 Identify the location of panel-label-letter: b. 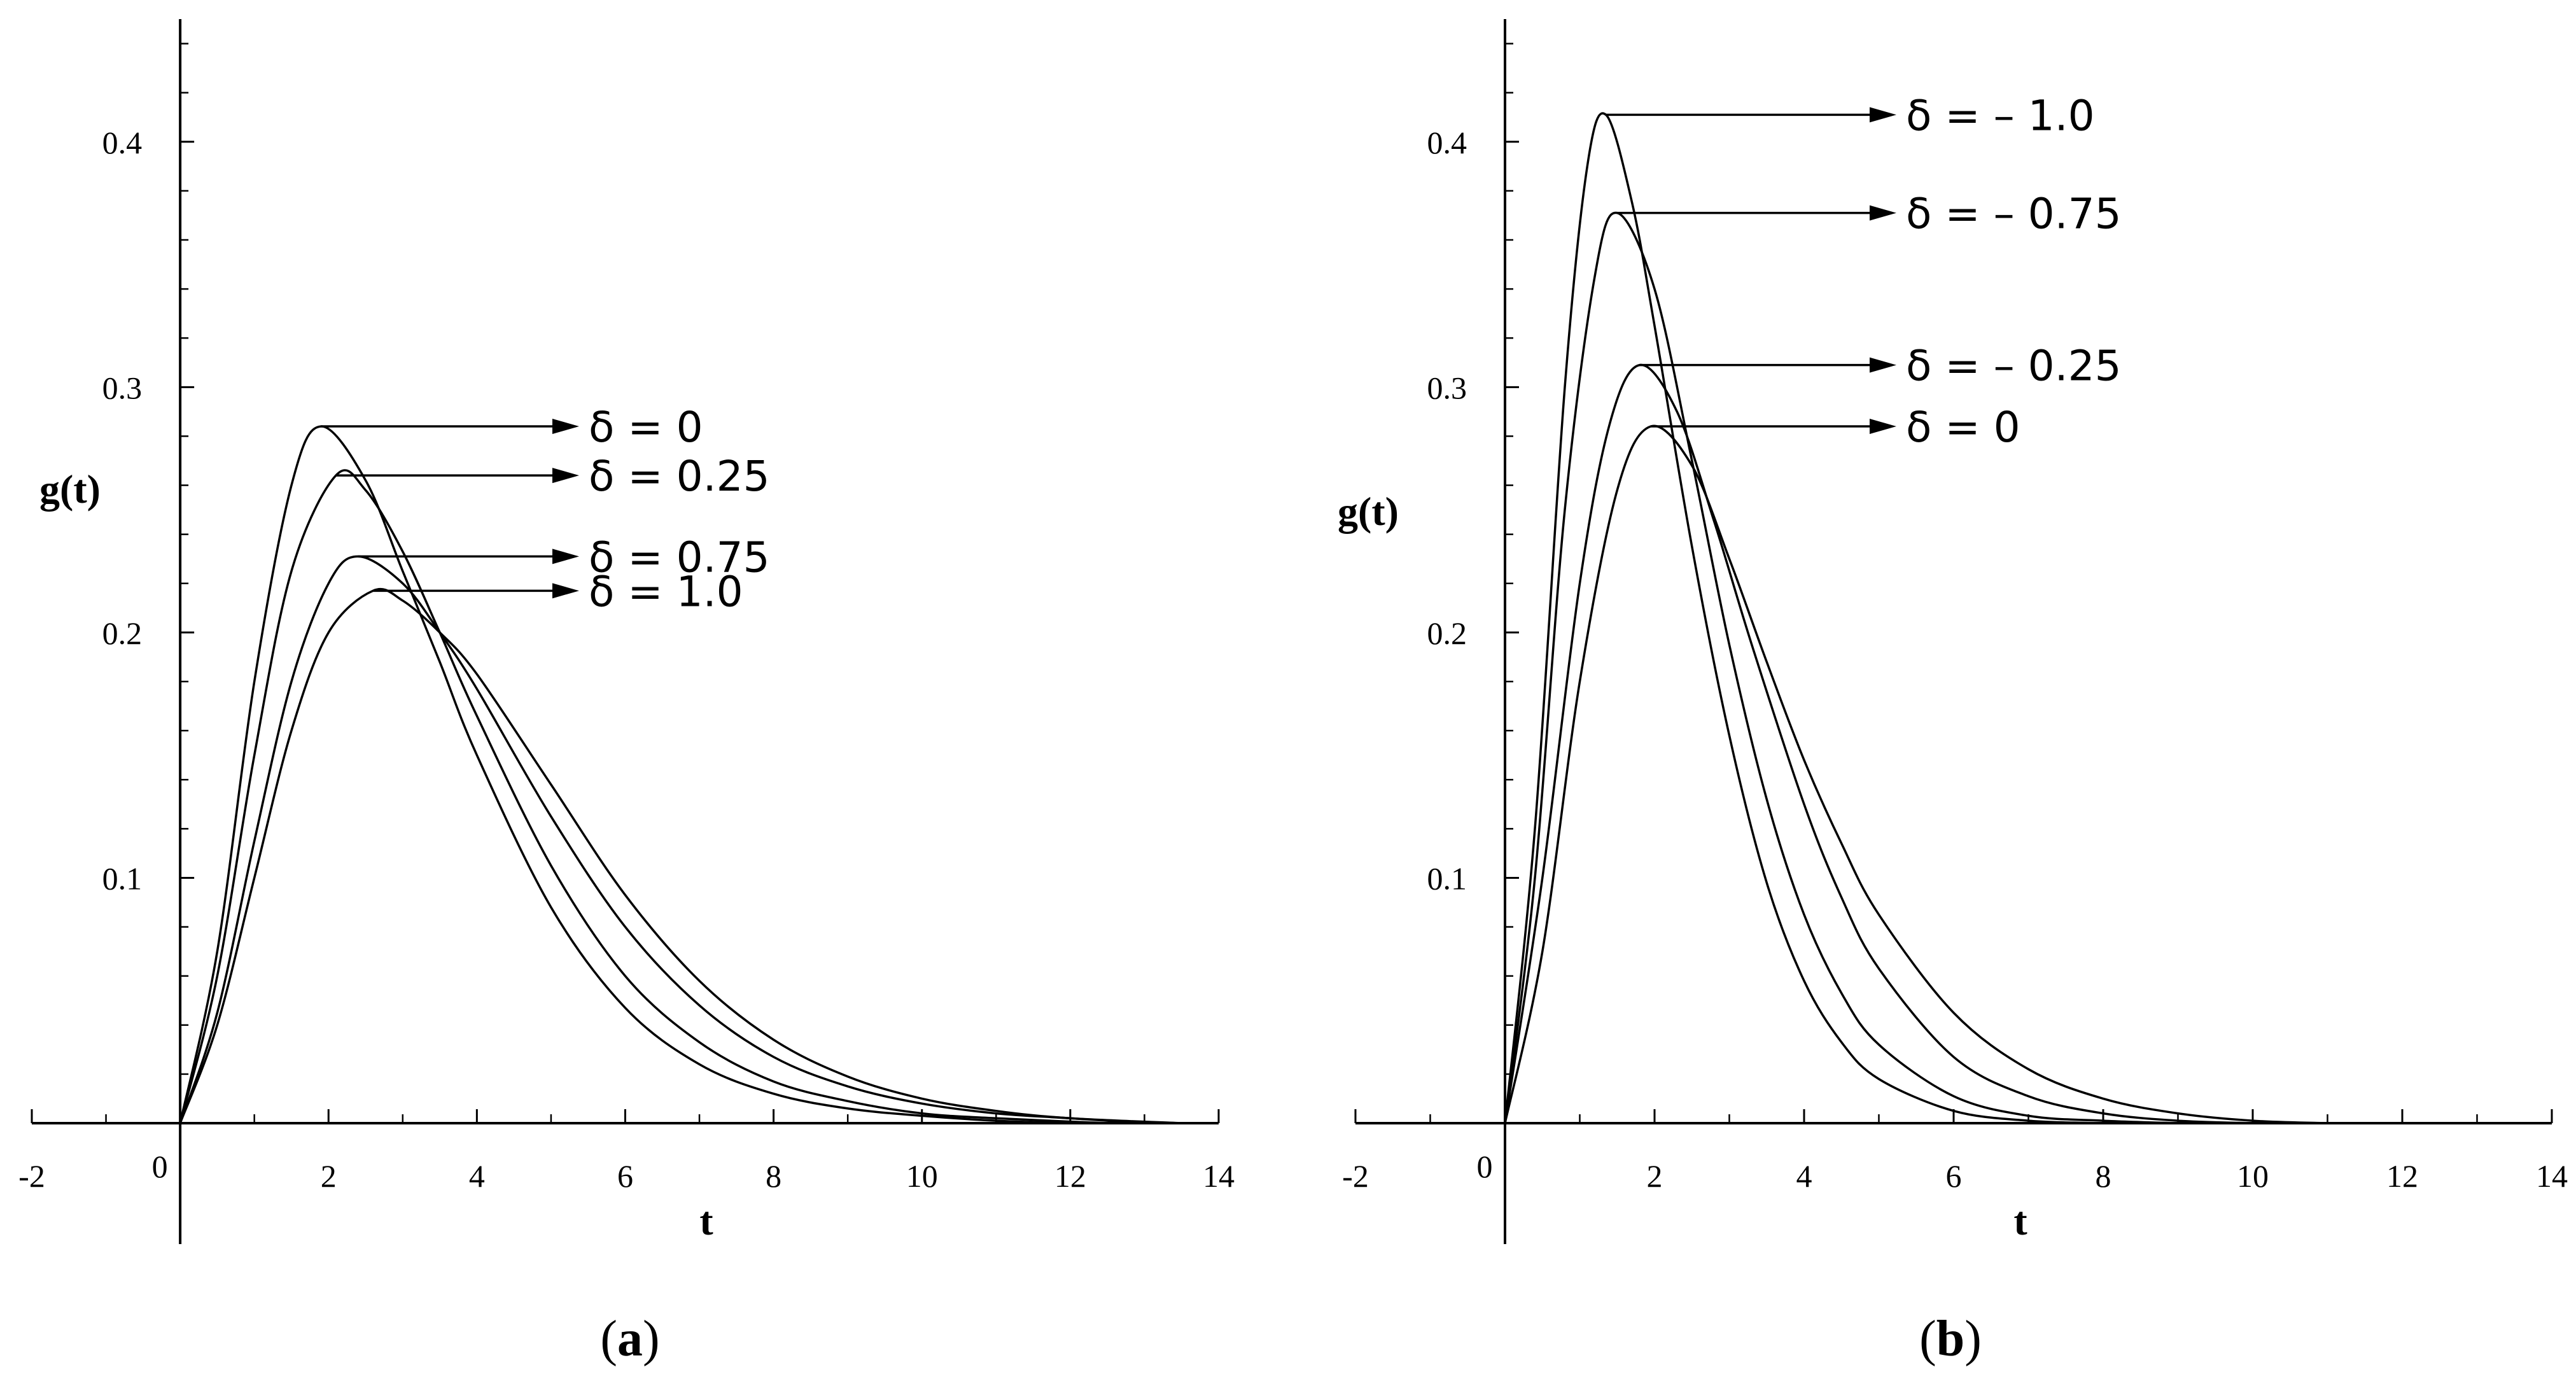
(1950, 1339).